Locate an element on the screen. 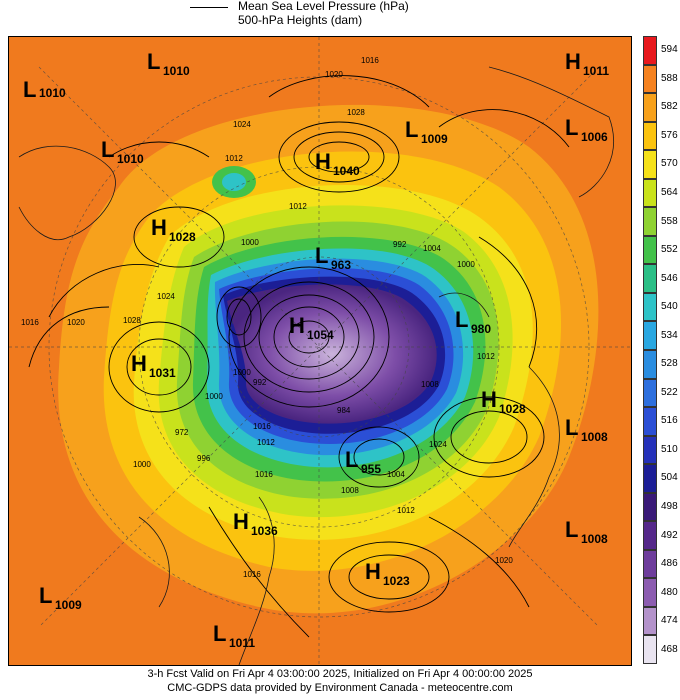  legend-isobar-label: Mean Sea Level Pressure (hPa) is located at coordinates (323, 6).